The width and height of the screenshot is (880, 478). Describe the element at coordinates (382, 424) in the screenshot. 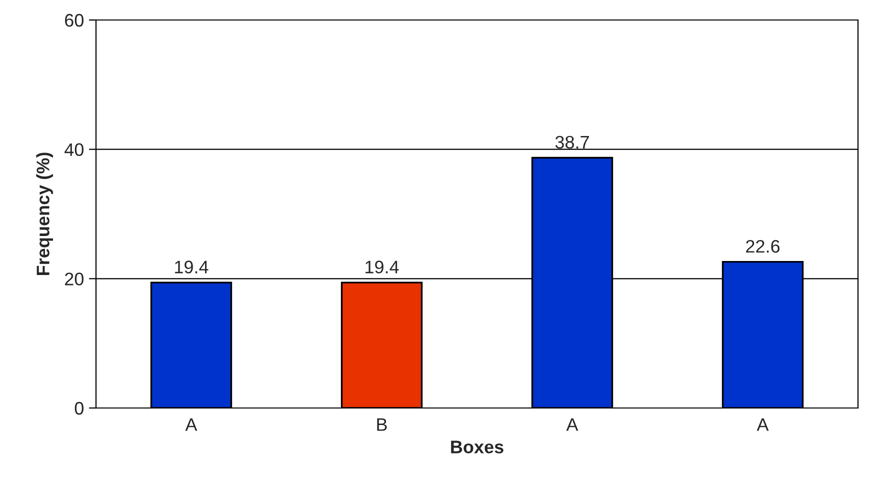

I see `x-tick-label: B` at that location.